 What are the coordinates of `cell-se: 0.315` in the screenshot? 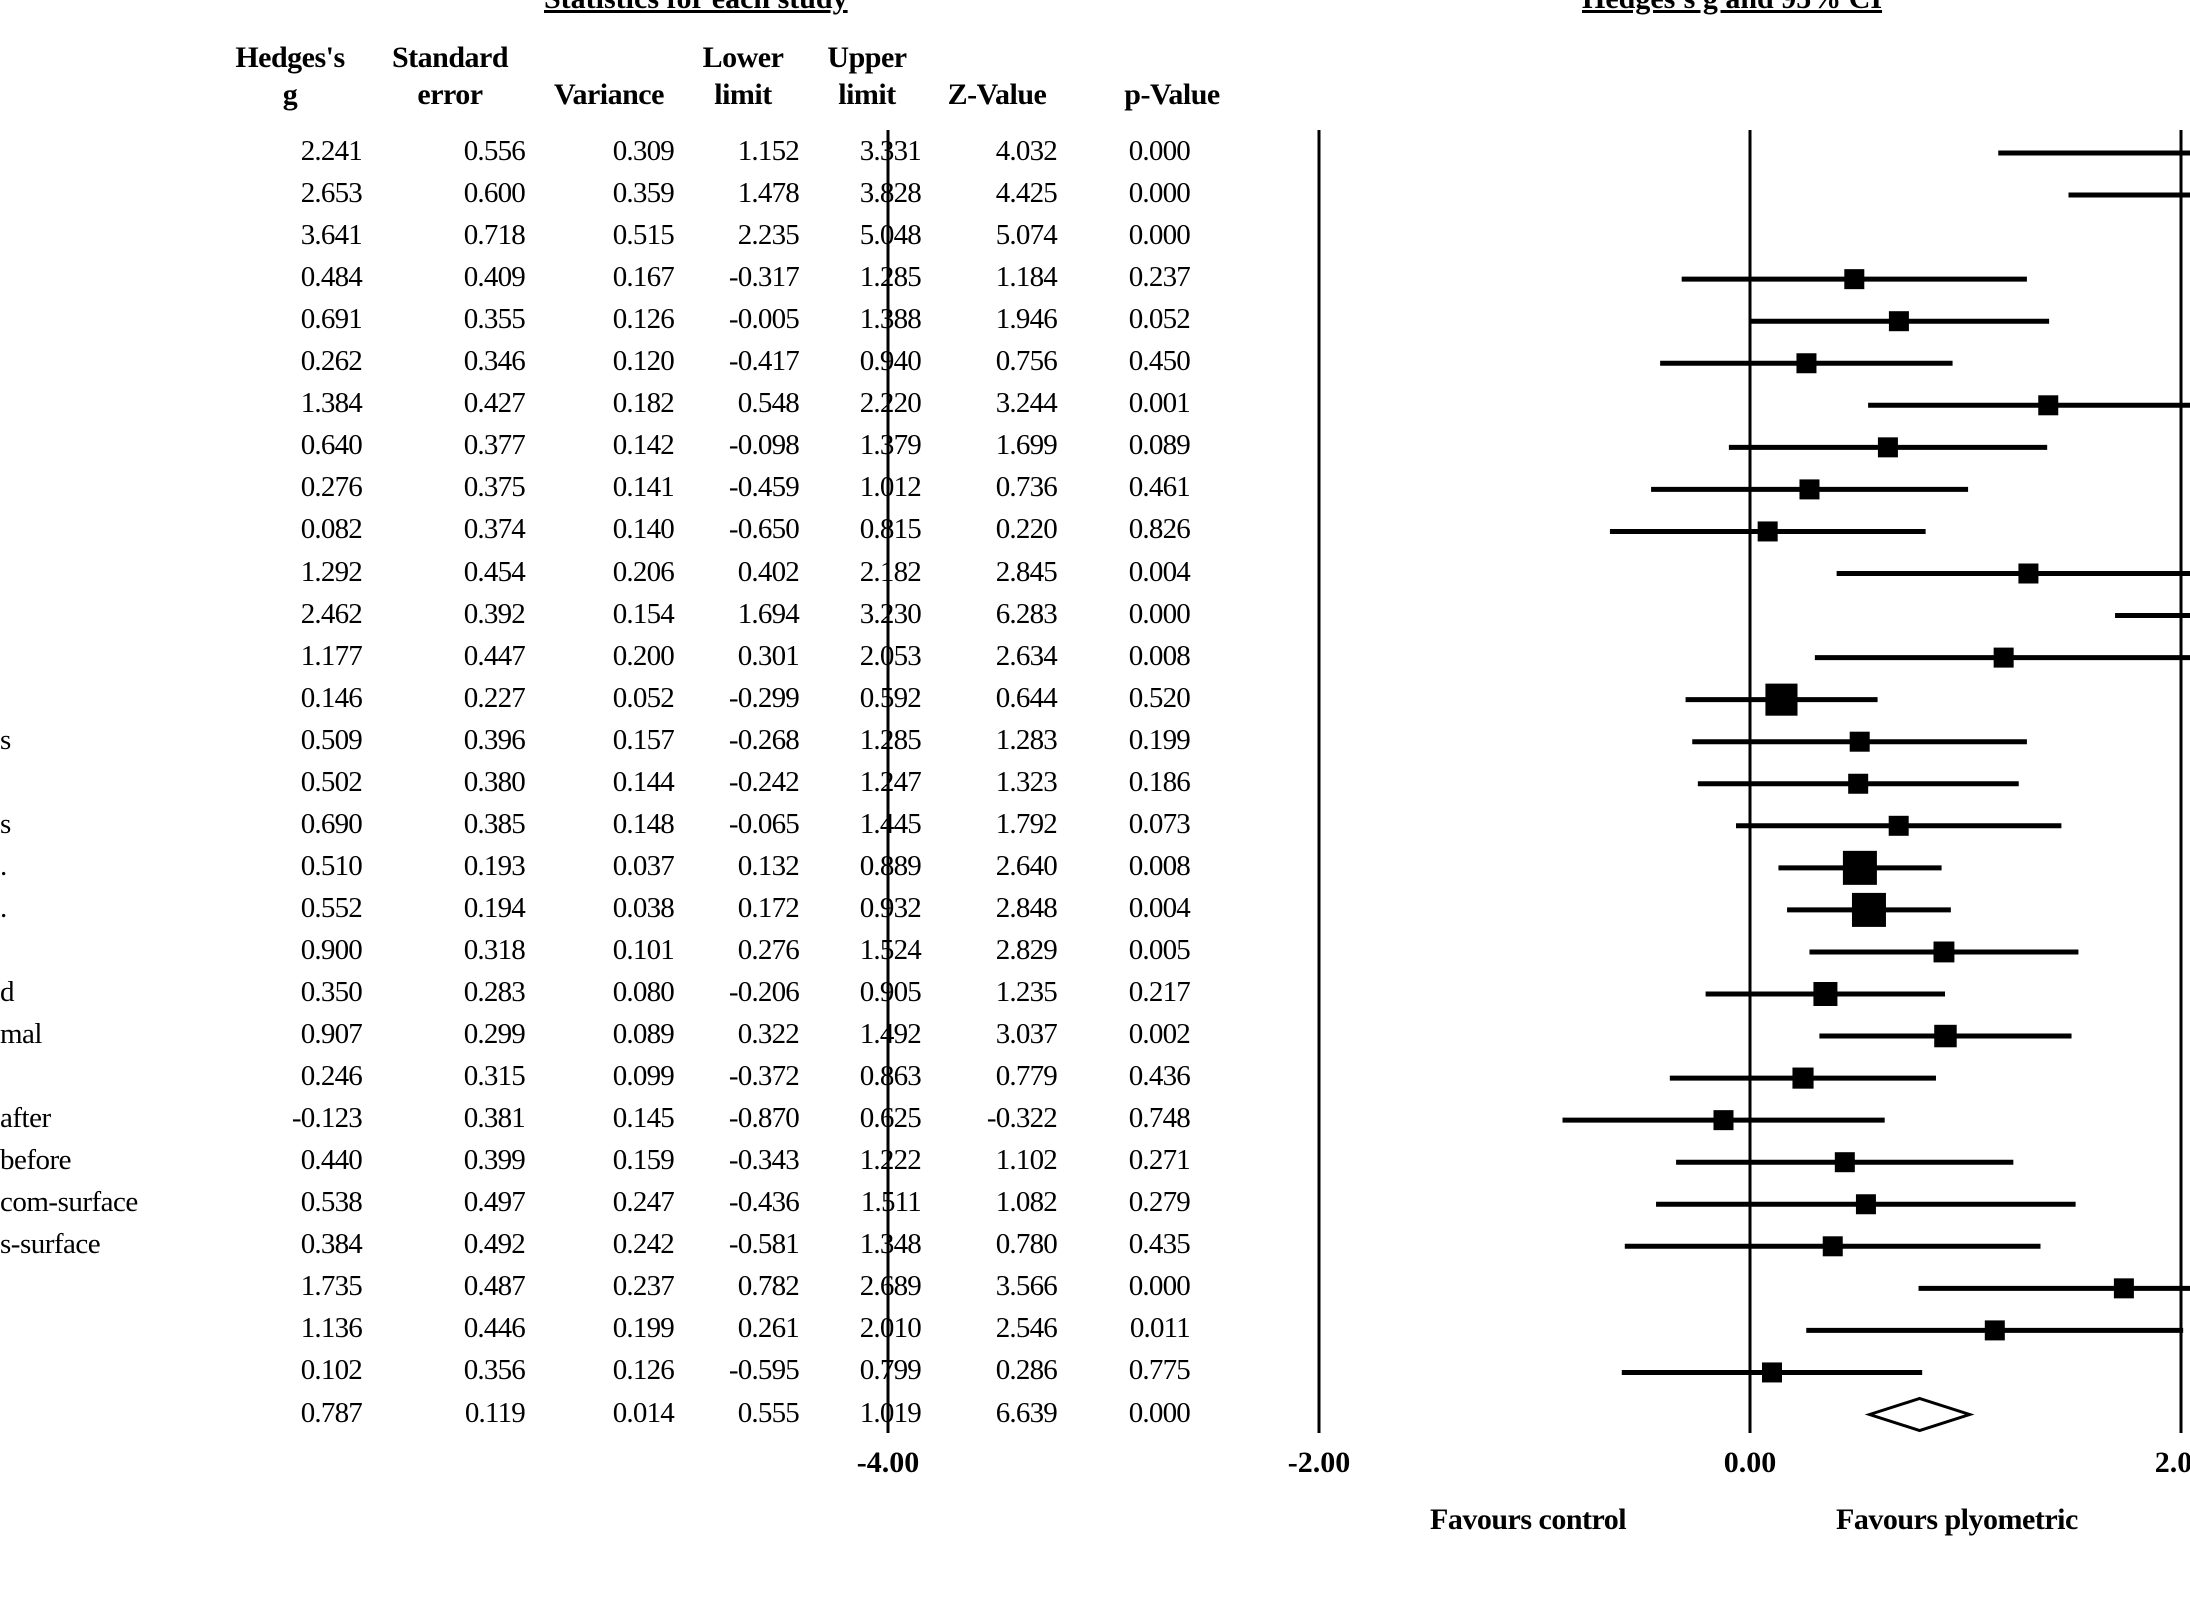 It's located at (494, 1076).